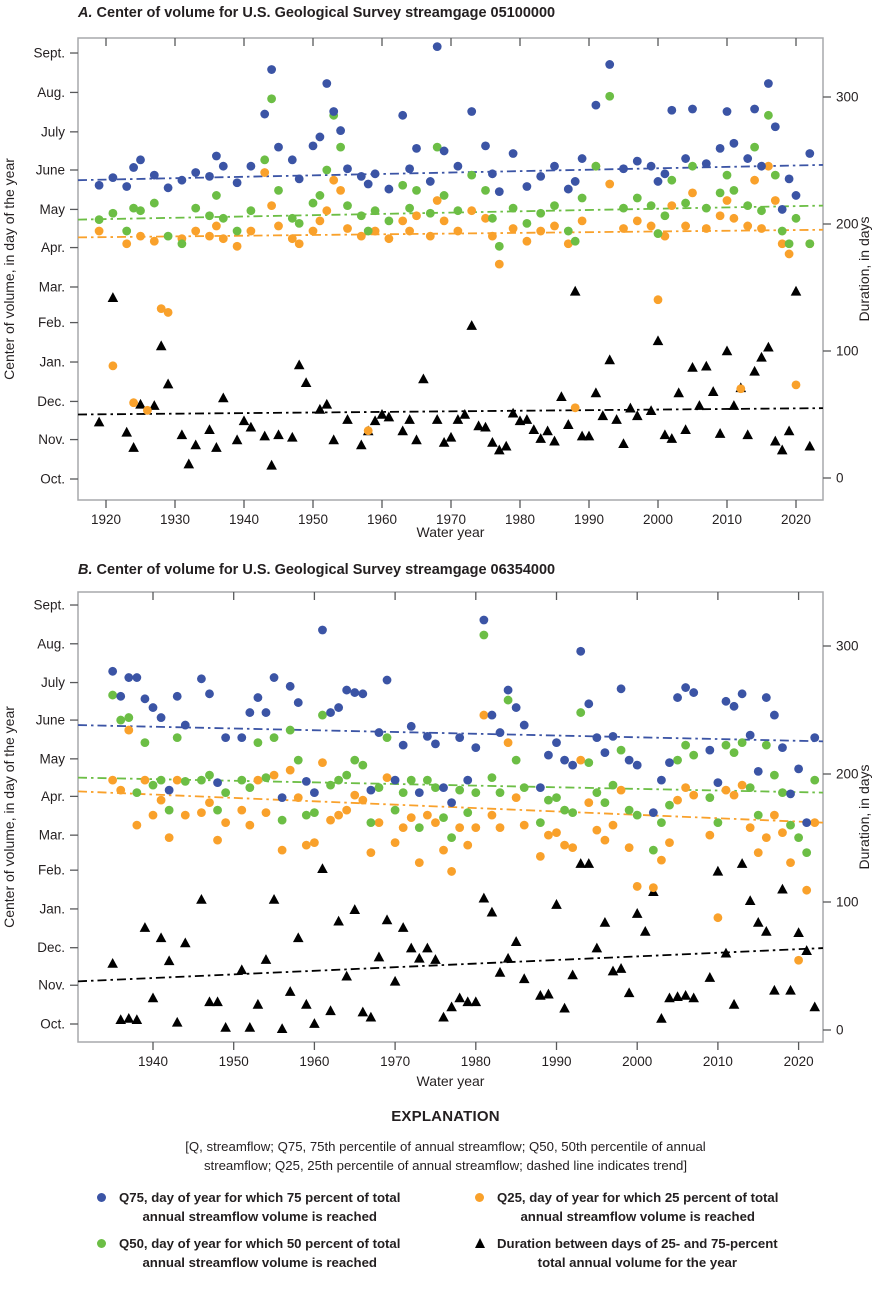 Image resolution: width=891 pixels, height=1294 pixels. I want to click on x-tick-label: 2010, so click(727, 519).